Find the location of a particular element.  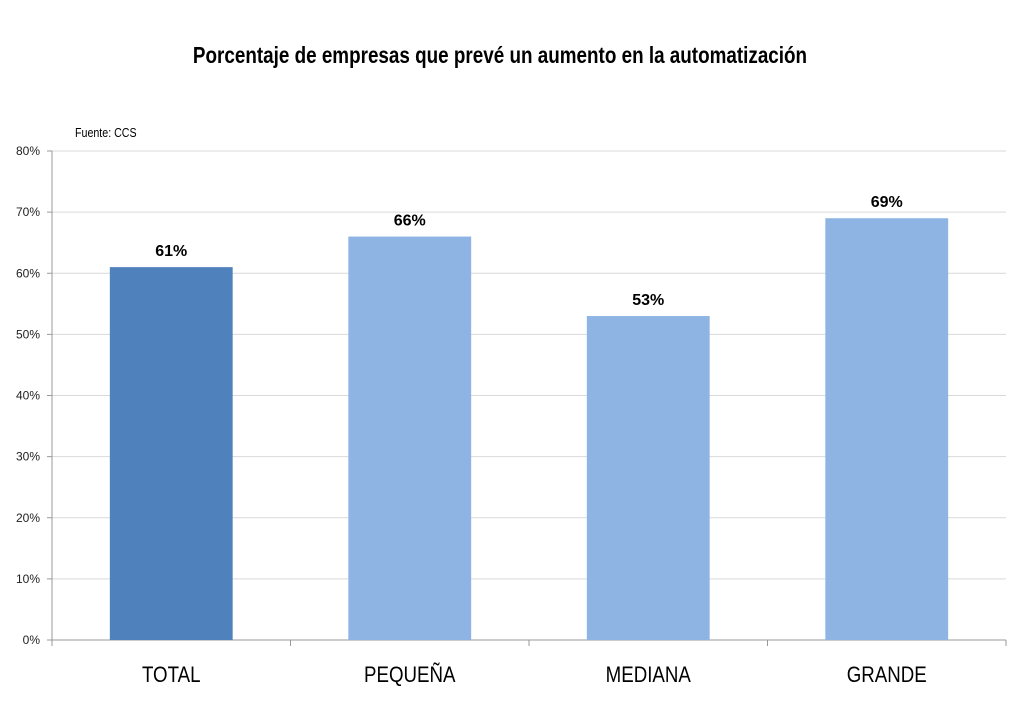

data-label: 66% is located at coordinates (410, 221).